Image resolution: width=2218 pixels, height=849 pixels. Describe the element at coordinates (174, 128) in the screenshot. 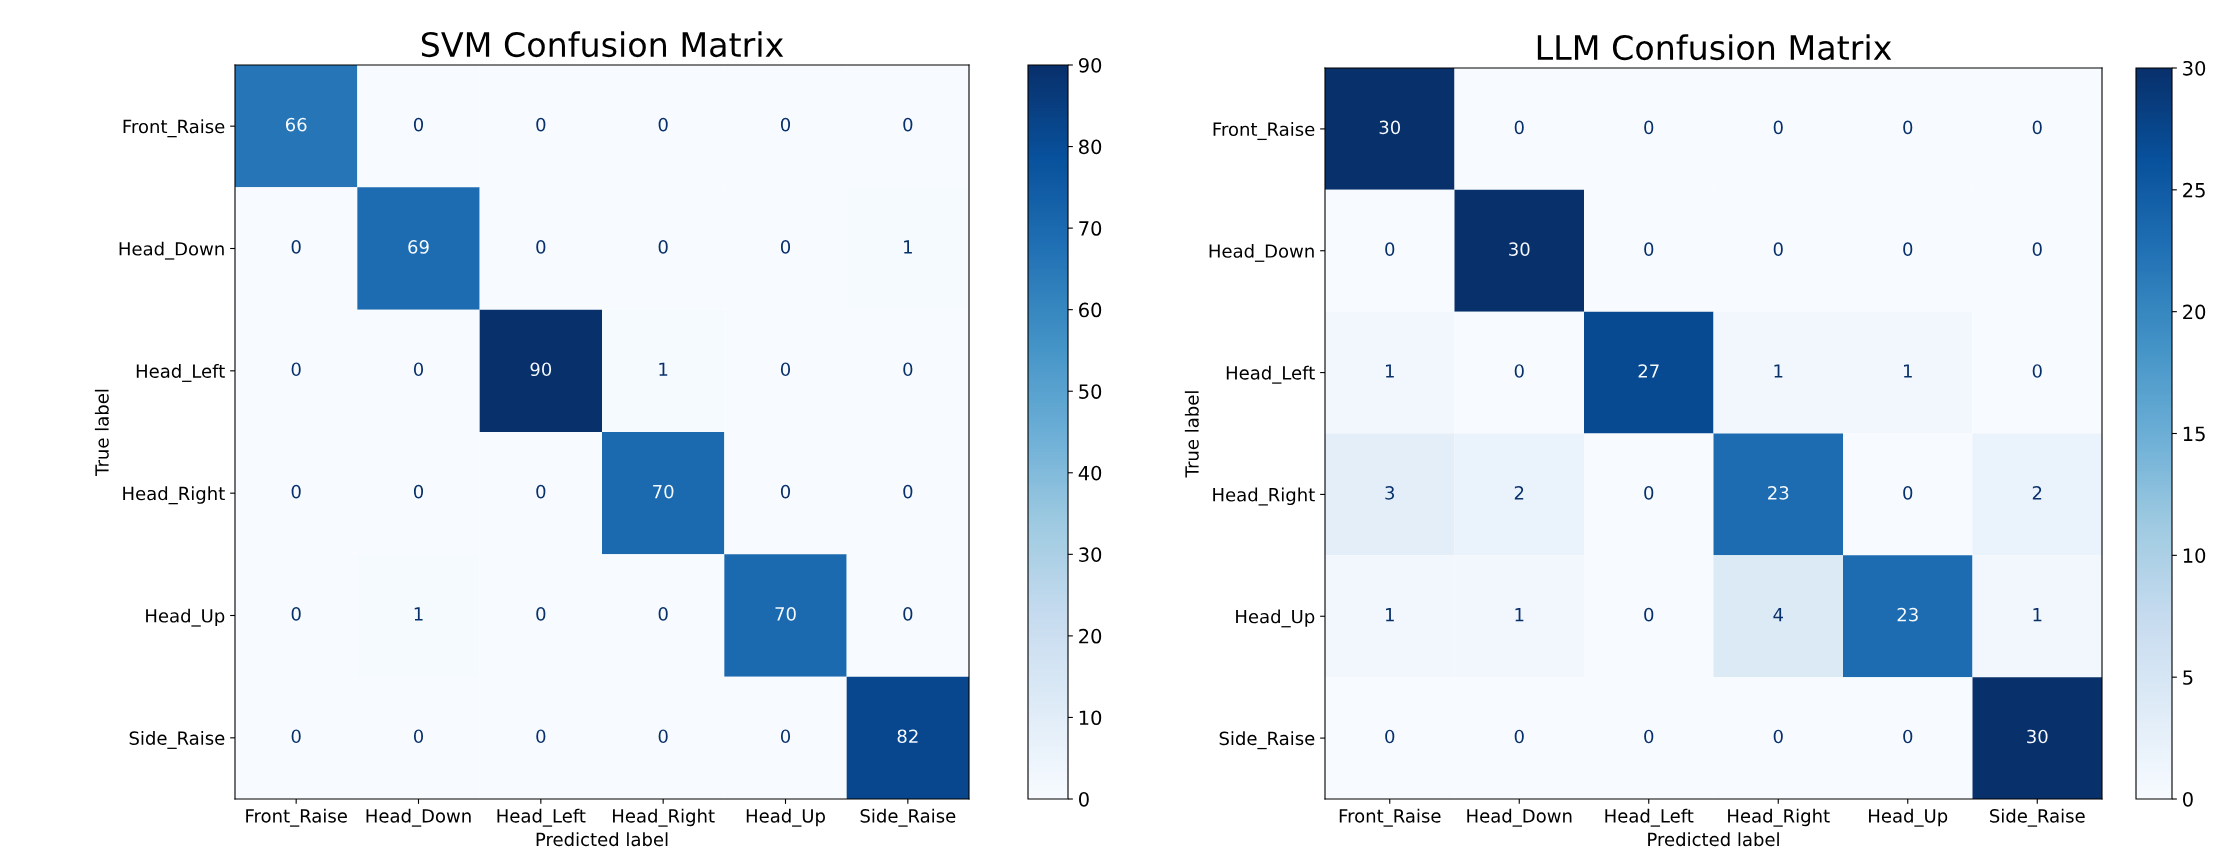

I see `y-tick-label: Front_Raise` at that location.